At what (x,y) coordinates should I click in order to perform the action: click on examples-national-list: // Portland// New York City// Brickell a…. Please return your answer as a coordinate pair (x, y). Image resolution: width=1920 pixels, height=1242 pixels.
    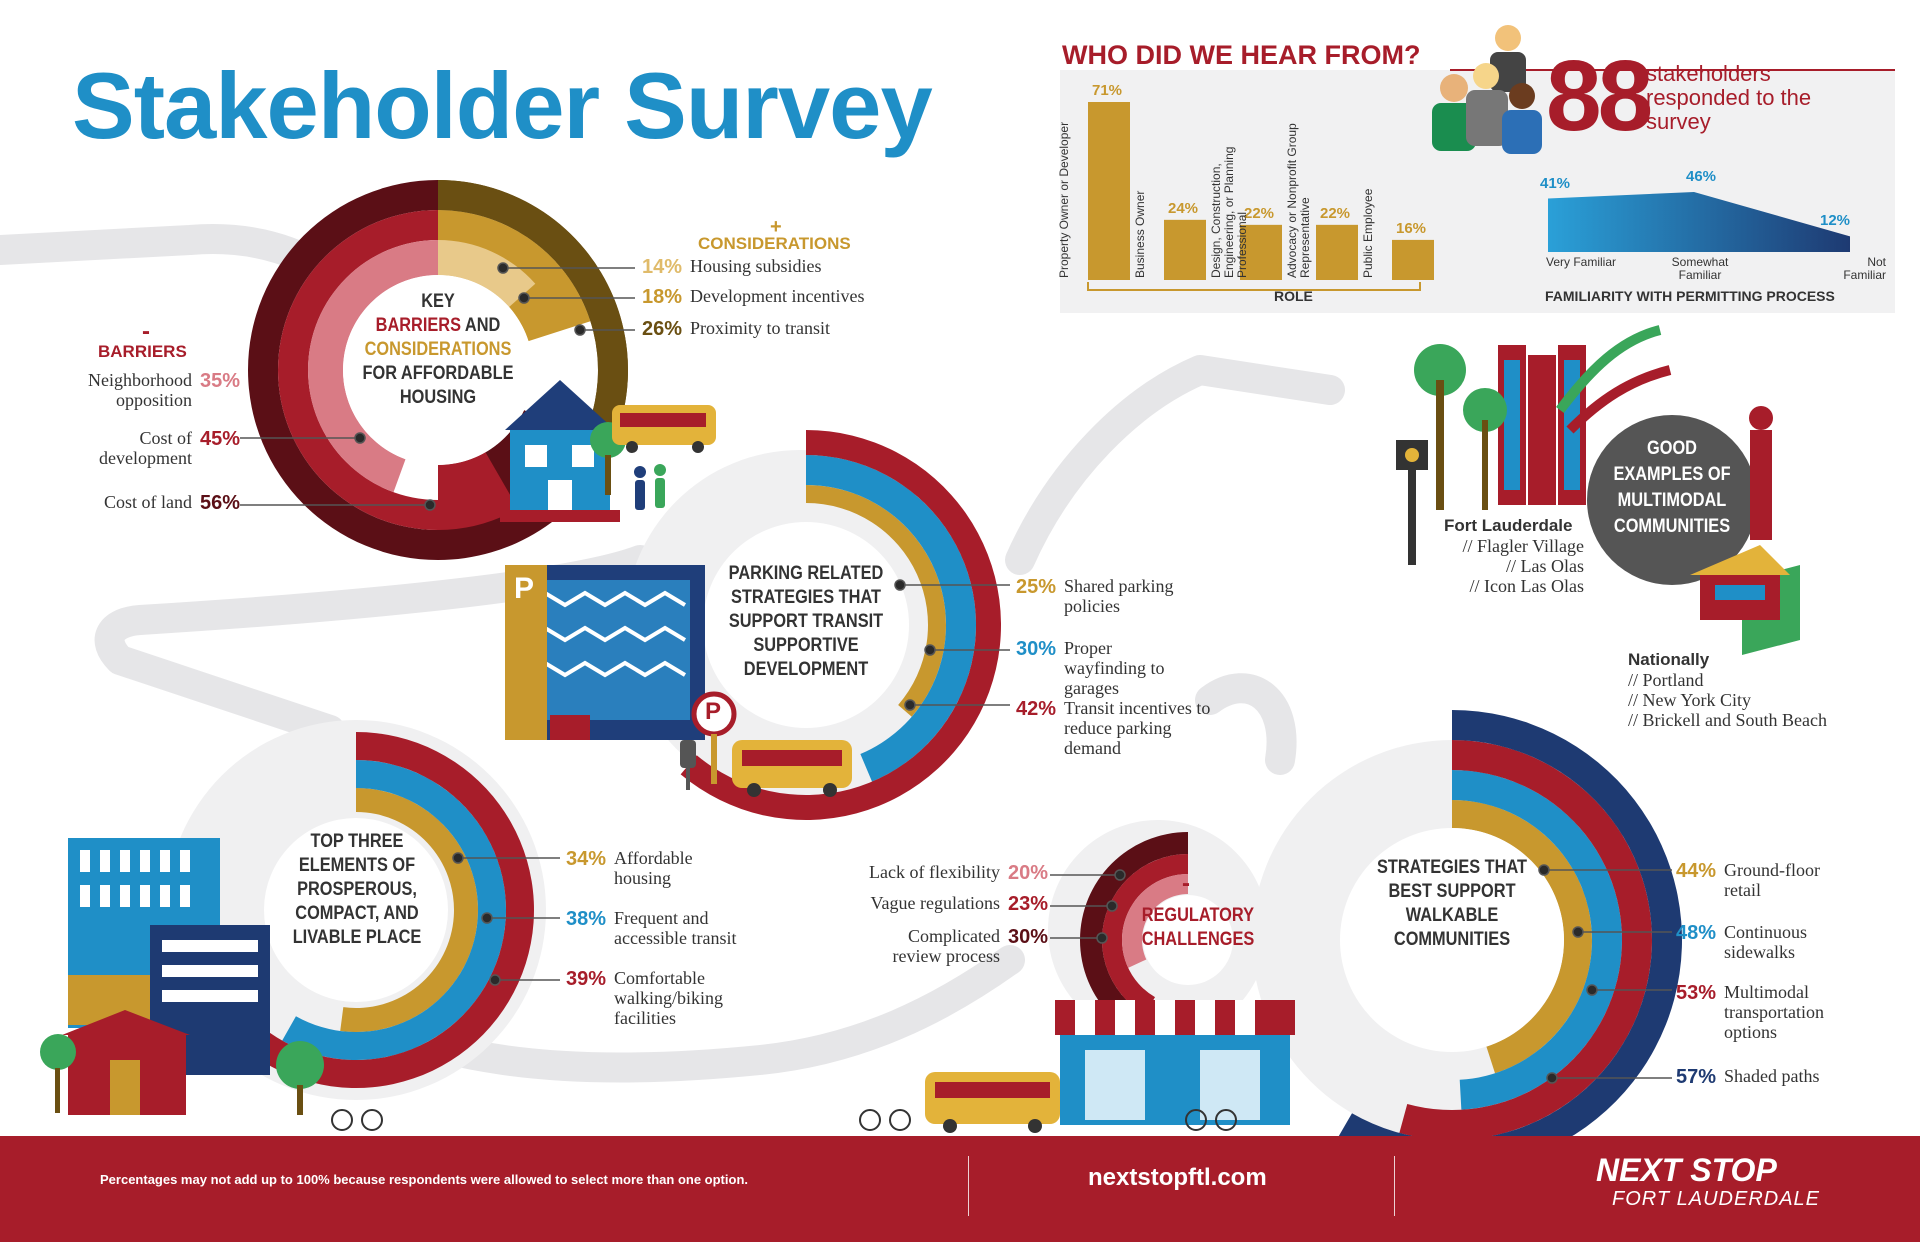
    Looking at the image, I should click on (1758, 700).